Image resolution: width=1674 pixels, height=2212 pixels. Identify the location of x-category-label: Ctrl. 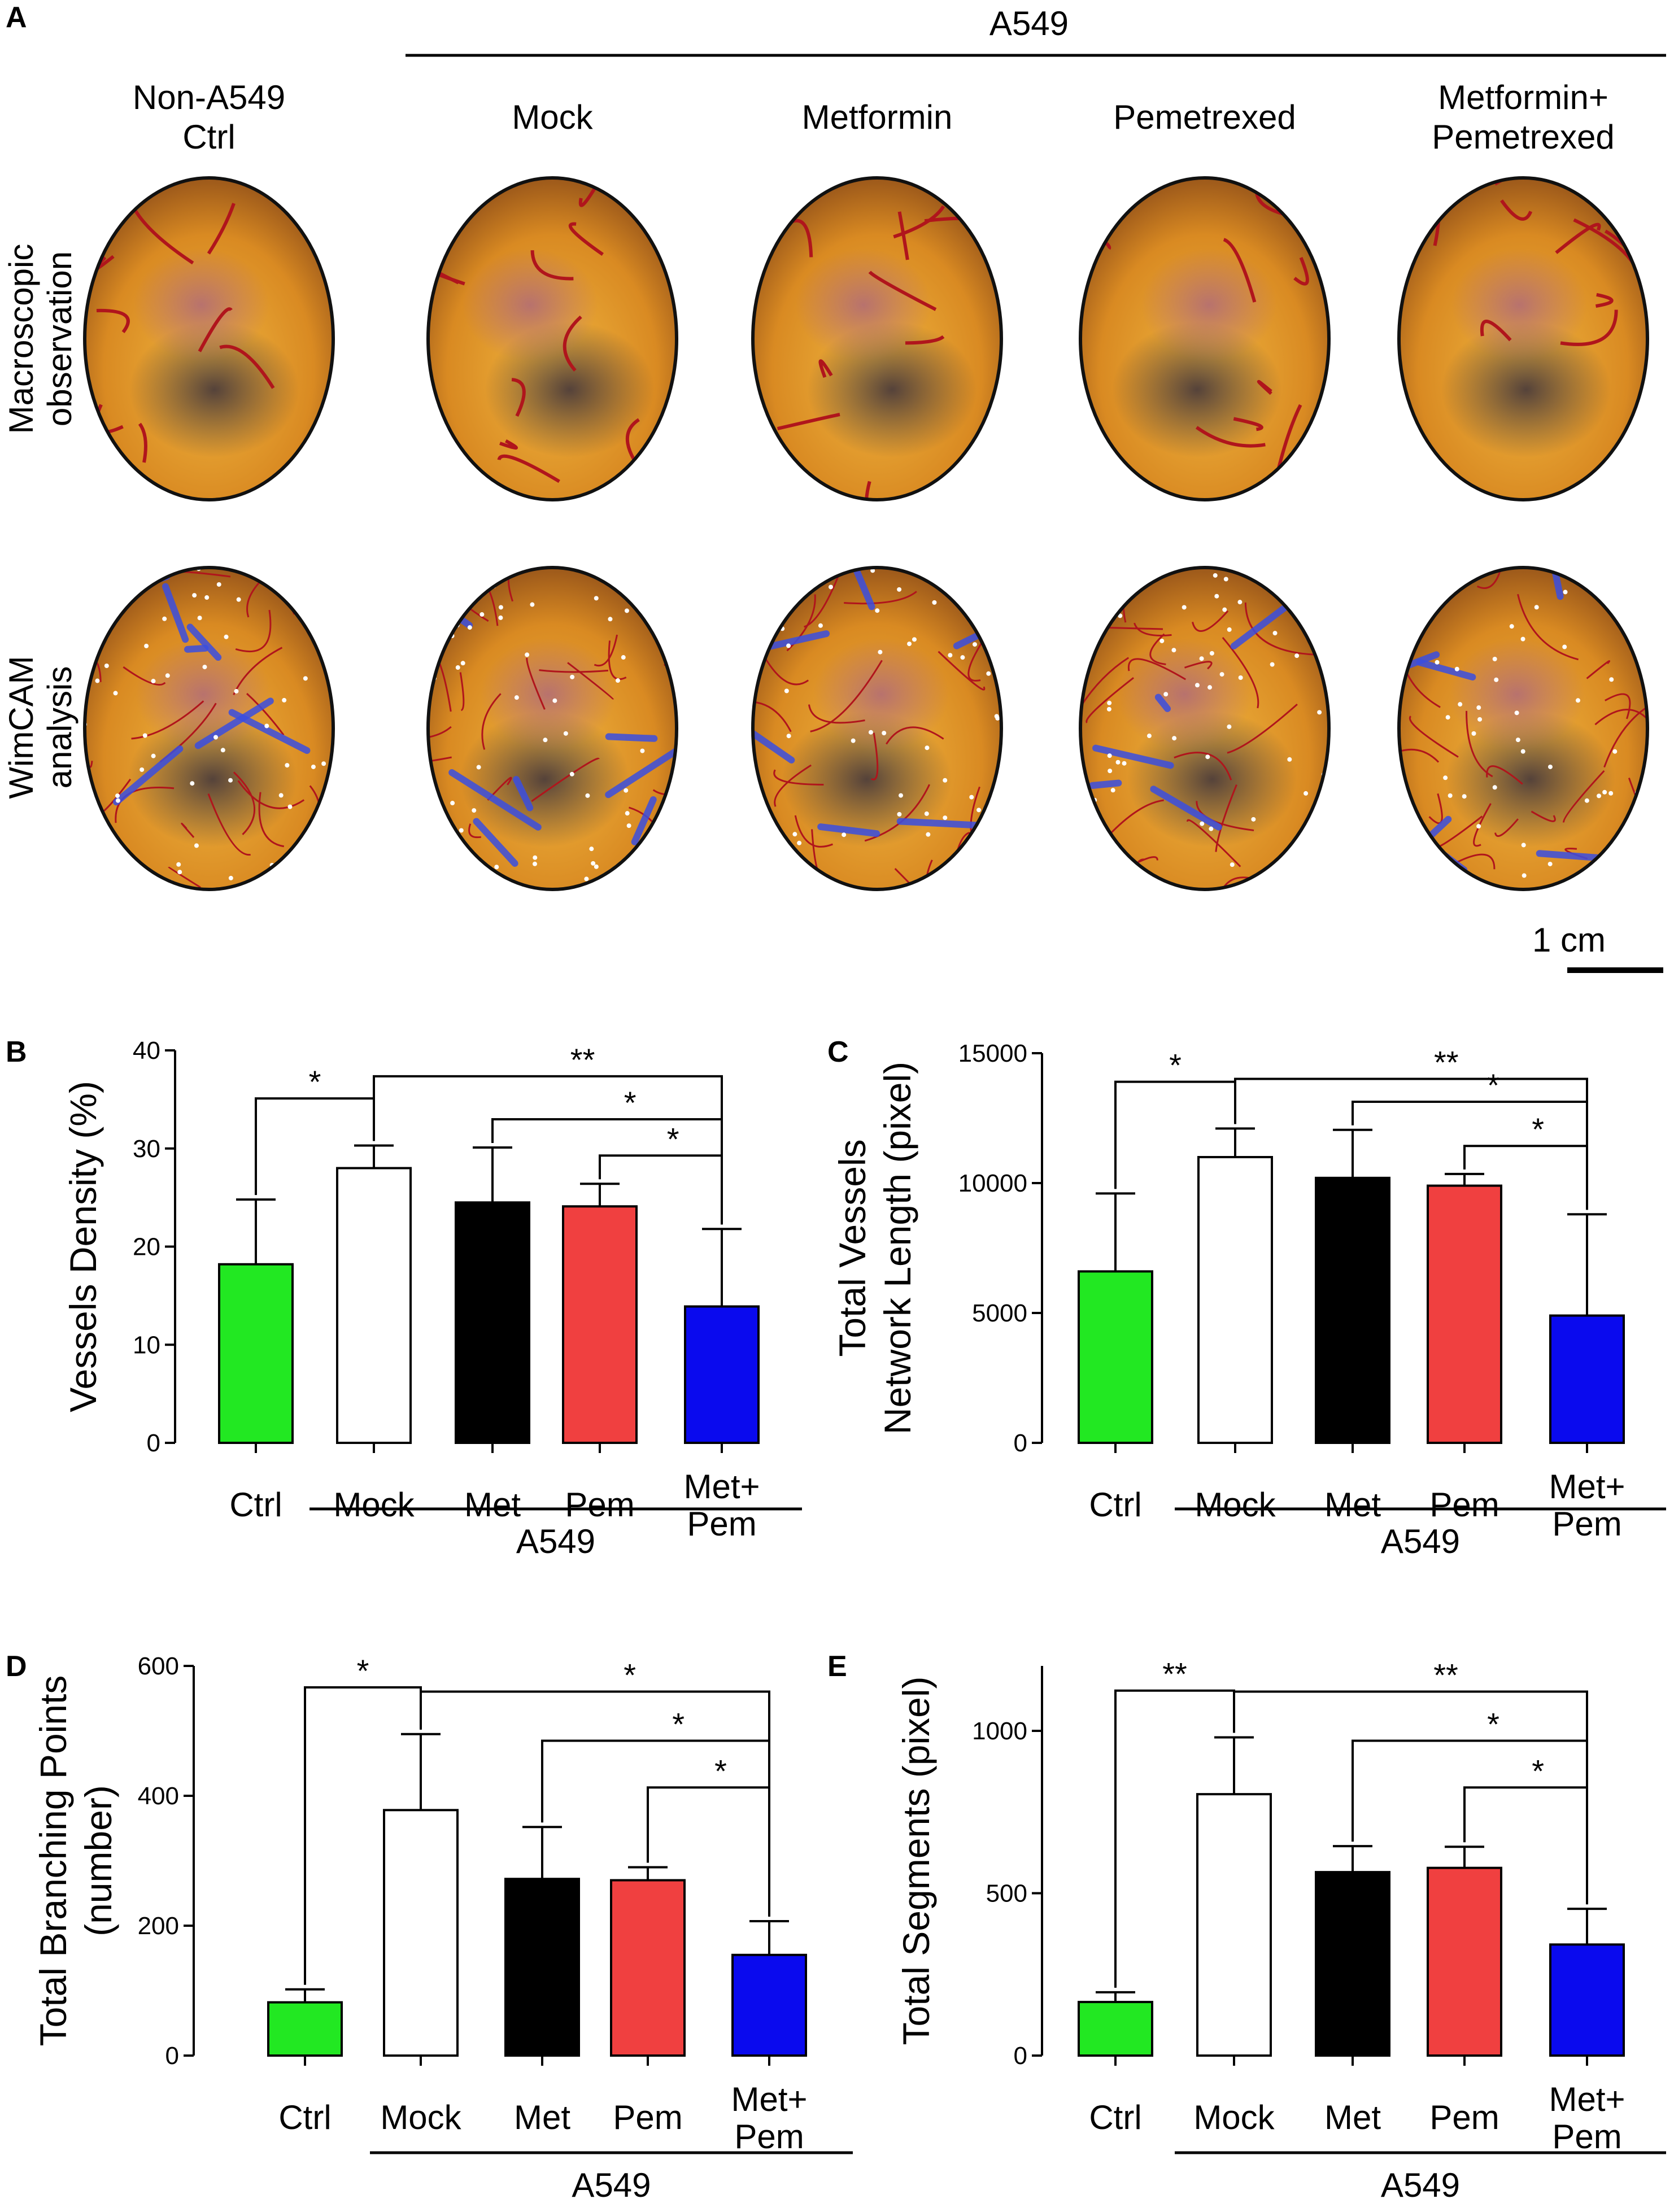
(1115, 1505).